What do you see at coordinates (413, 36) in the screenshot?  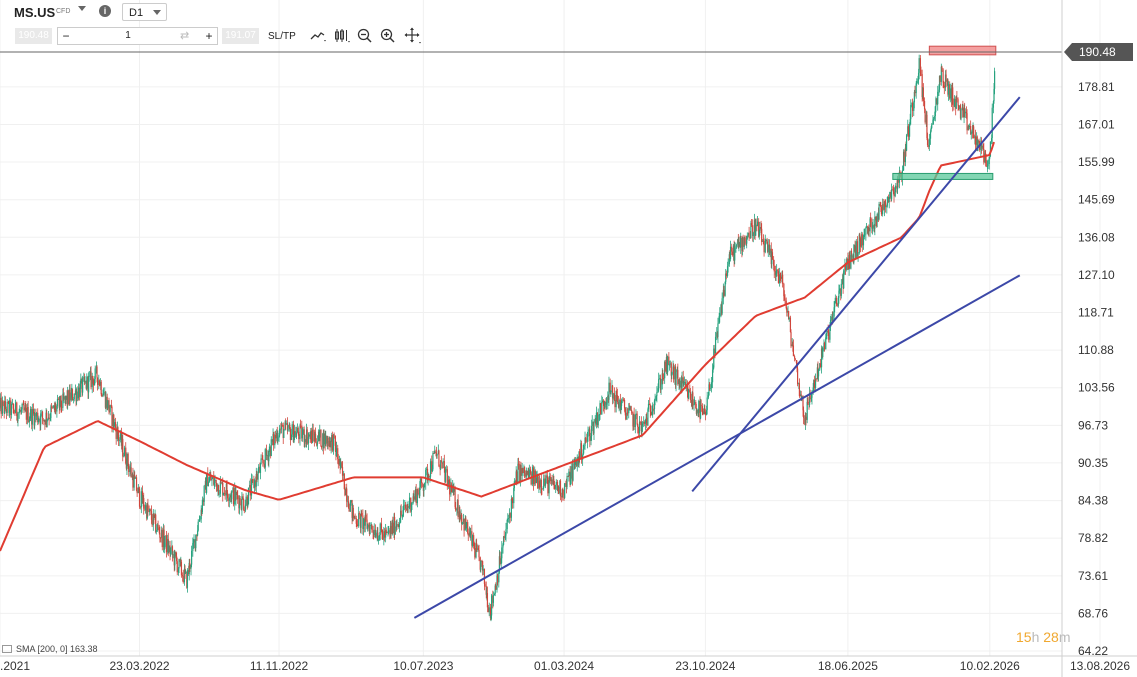 I see `crosshair-move-icon` at bounding box center [413, 36].